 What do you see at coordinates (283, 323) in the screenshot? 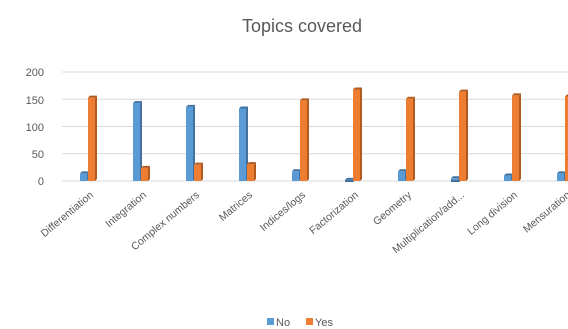
I see `legend-label-no: No` at bounding box center [283, 323].